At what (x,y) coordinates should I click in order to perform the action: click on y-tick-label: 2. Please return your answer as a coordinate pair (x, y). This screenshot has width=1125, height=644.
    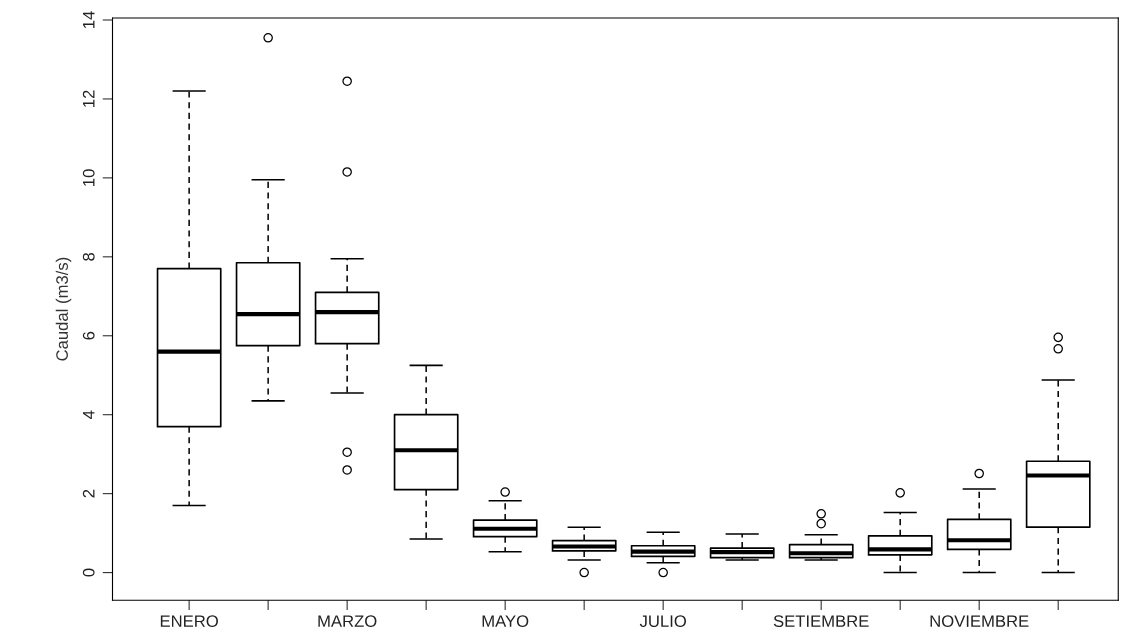
    Looking at the image, I should click on (88, 493).